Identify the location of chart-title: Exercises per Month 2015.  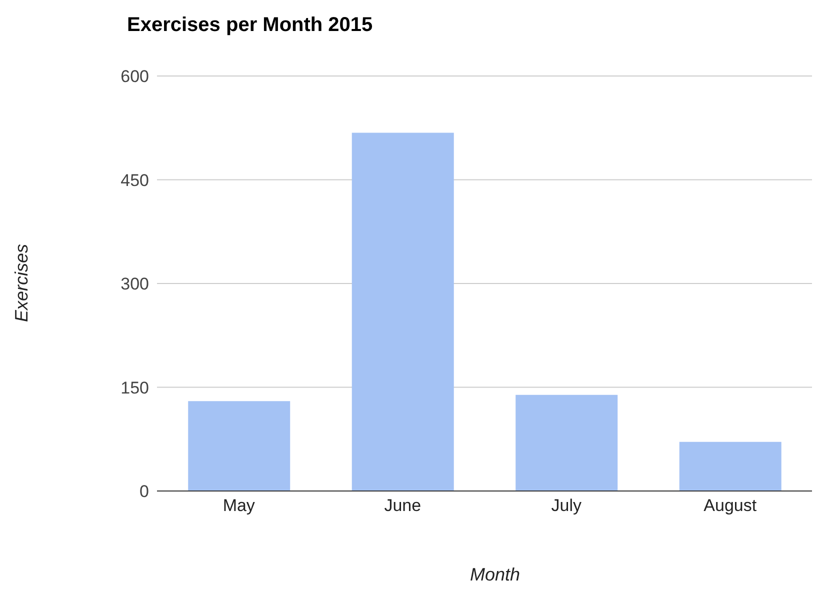
(250, 25).